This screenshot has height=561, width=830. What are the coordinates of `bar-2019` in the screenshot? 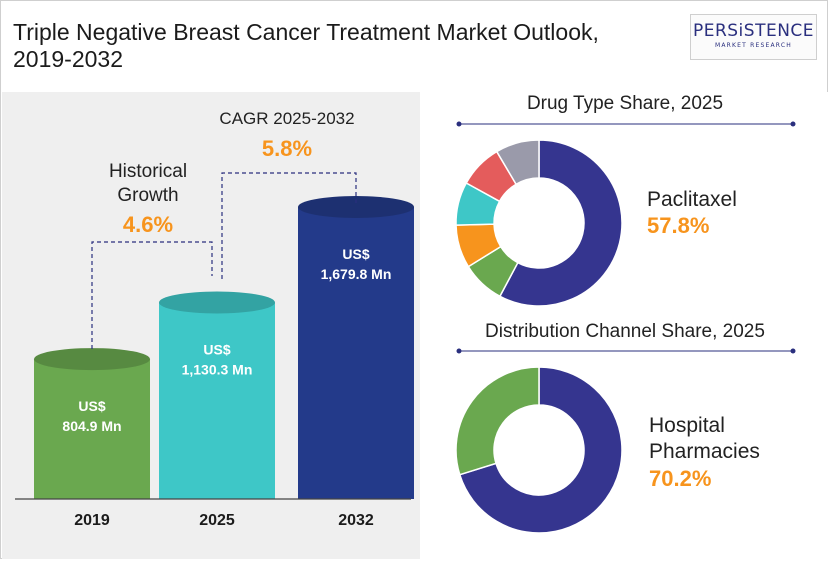 It's located at (92, 429).